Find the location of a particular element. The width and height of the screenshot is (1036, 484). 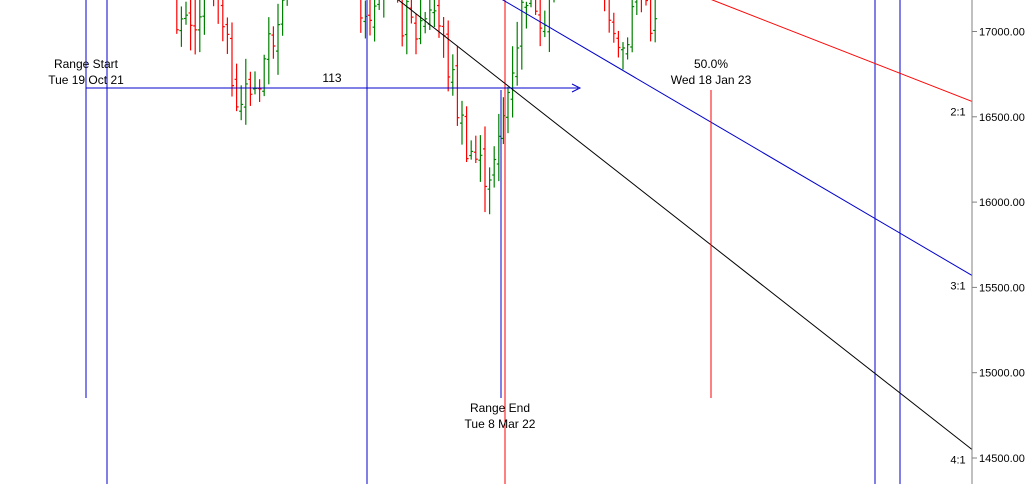

price-tick-label: 14500.00 is located at coordinates (1002, 459).